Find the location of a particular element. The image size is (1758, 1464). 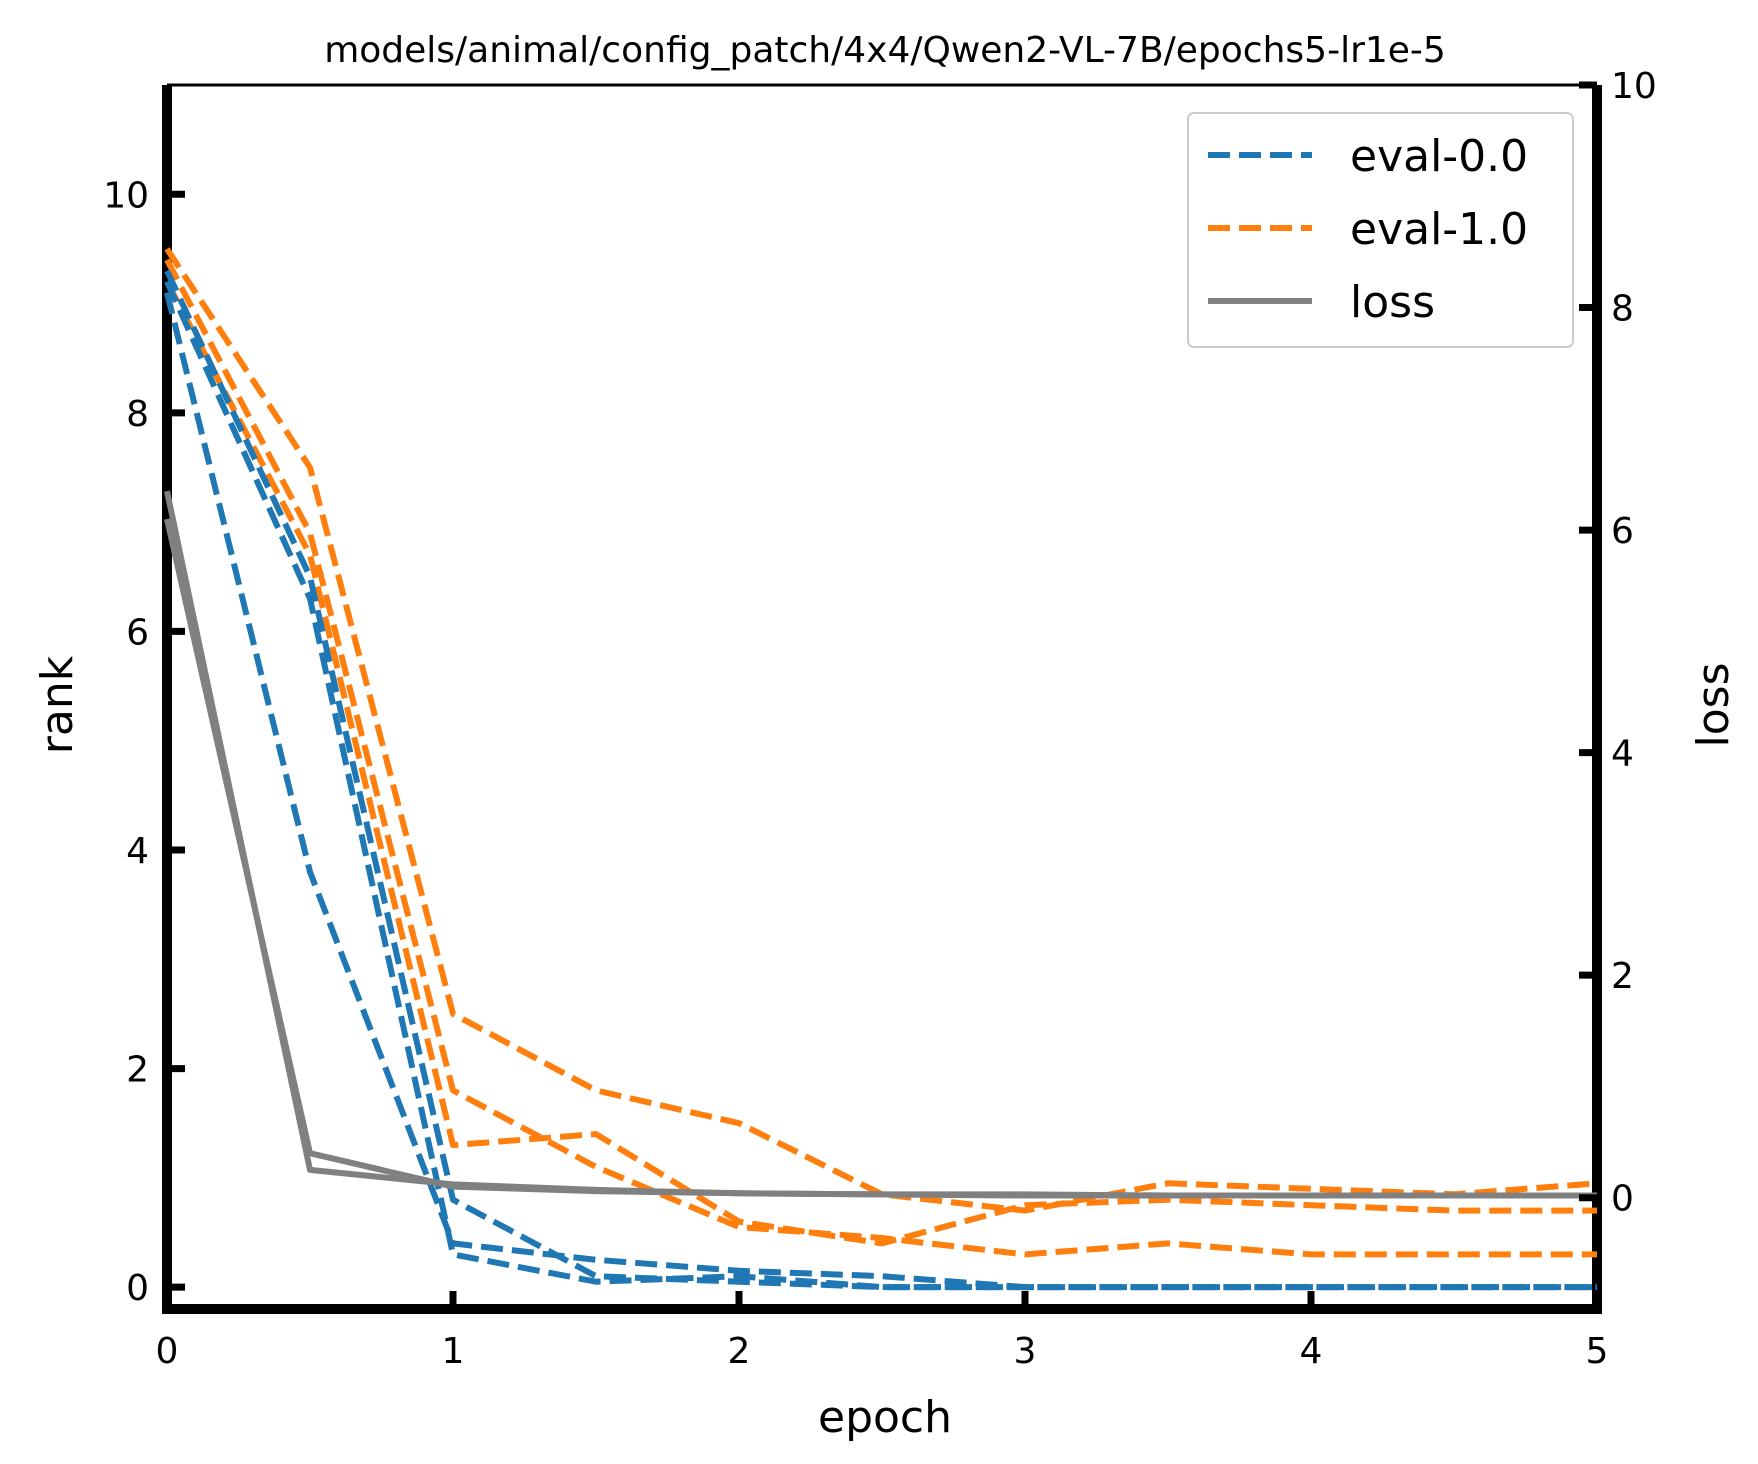

y-tick-label: 10 is located at coordinates (126, 195).